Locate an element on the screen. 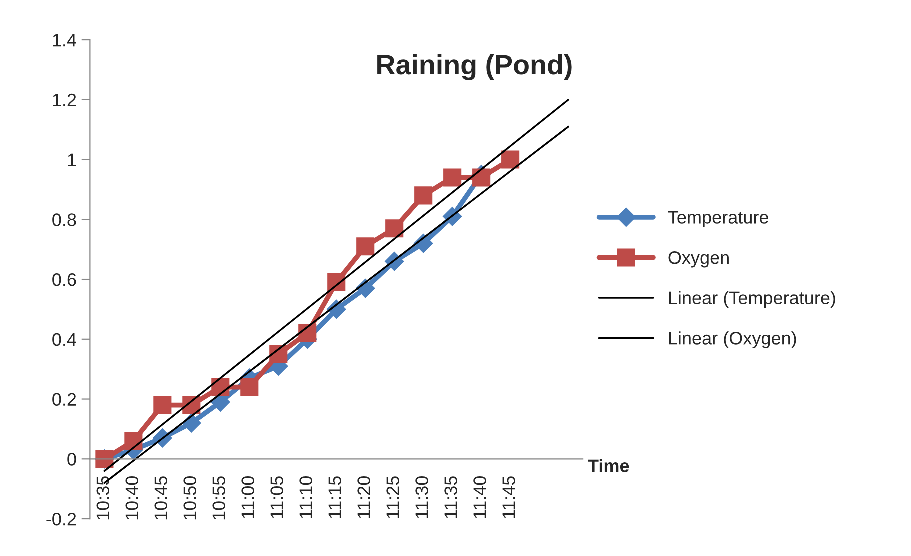 The image size is (911, 556). x-tick-label: 10:35 is located at coordinates (103, 498).